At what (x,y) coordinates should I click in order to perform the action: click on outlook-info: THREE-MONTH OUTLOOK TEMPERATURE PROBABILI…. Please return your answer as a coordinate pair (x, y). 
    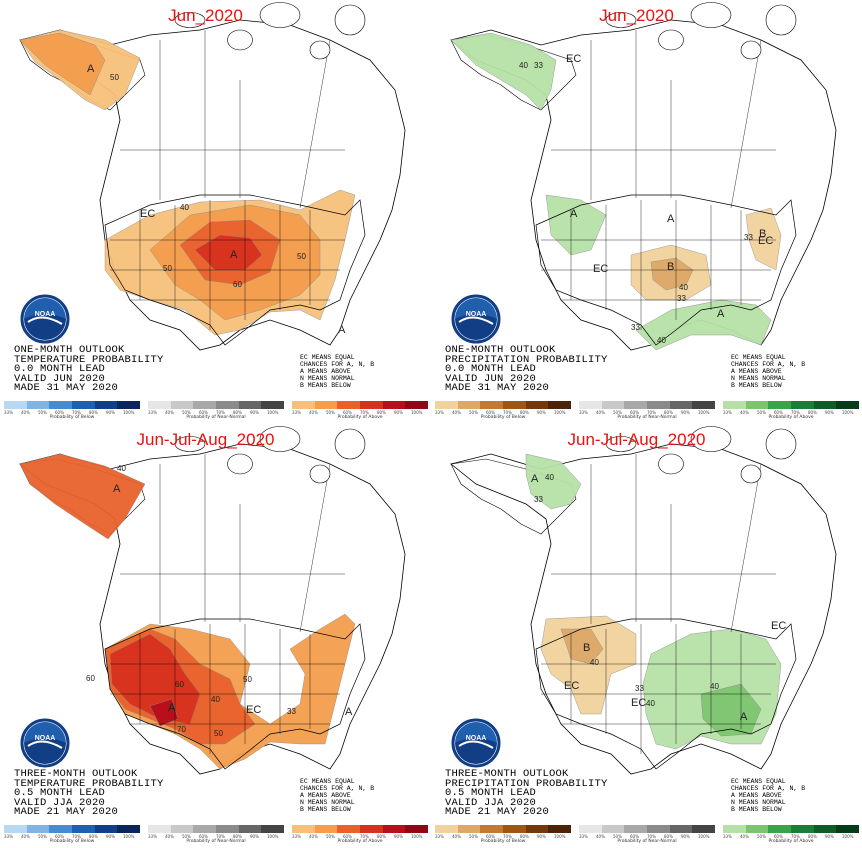
    Looking at the image, I should click on (89, 793).